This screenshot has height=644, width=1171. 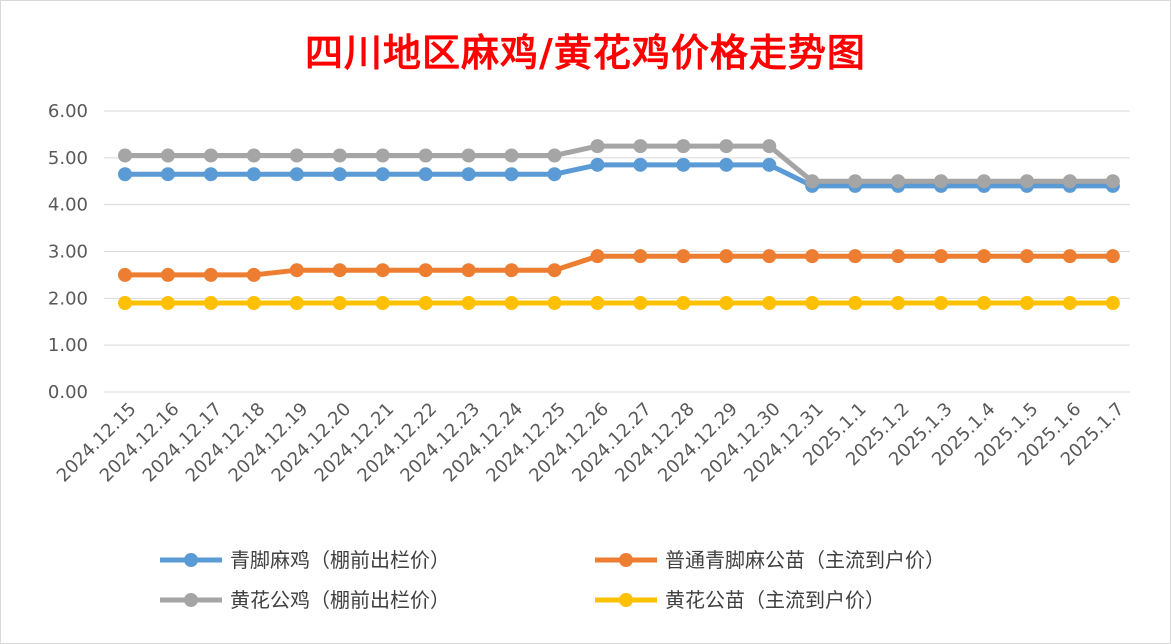 I want to click on y-axis-ticks: 0.00 1.00 2.00 3.00 4.00 5.00 6.00, so click(x=68, y=252).